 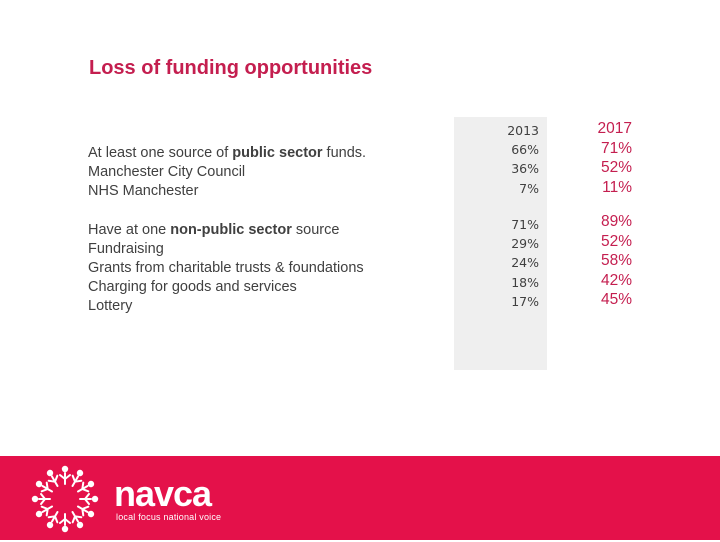 What do you see at coordinates (525, 150) in the screenshot?
I see `value-2013: 66%` at bounding box center [525, 150].